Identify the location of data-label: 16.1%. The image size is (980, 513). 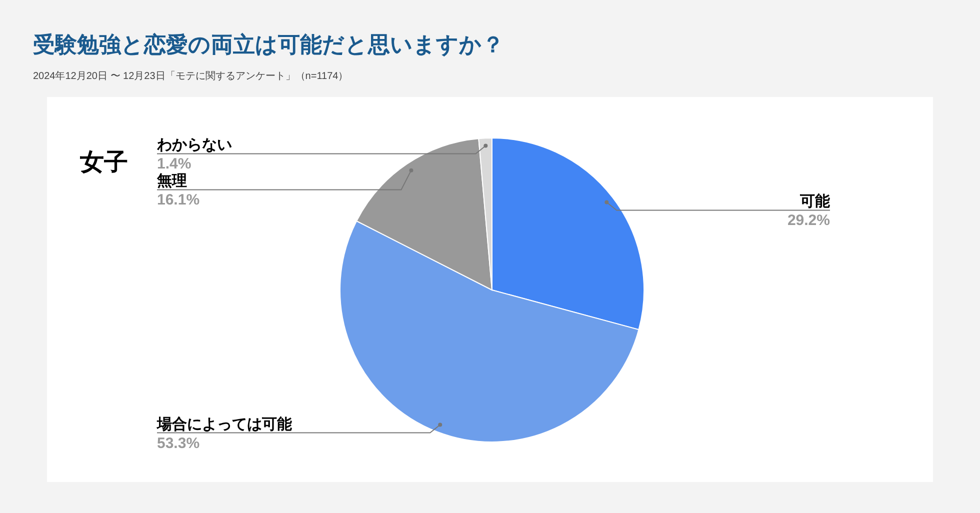
(178, 200).